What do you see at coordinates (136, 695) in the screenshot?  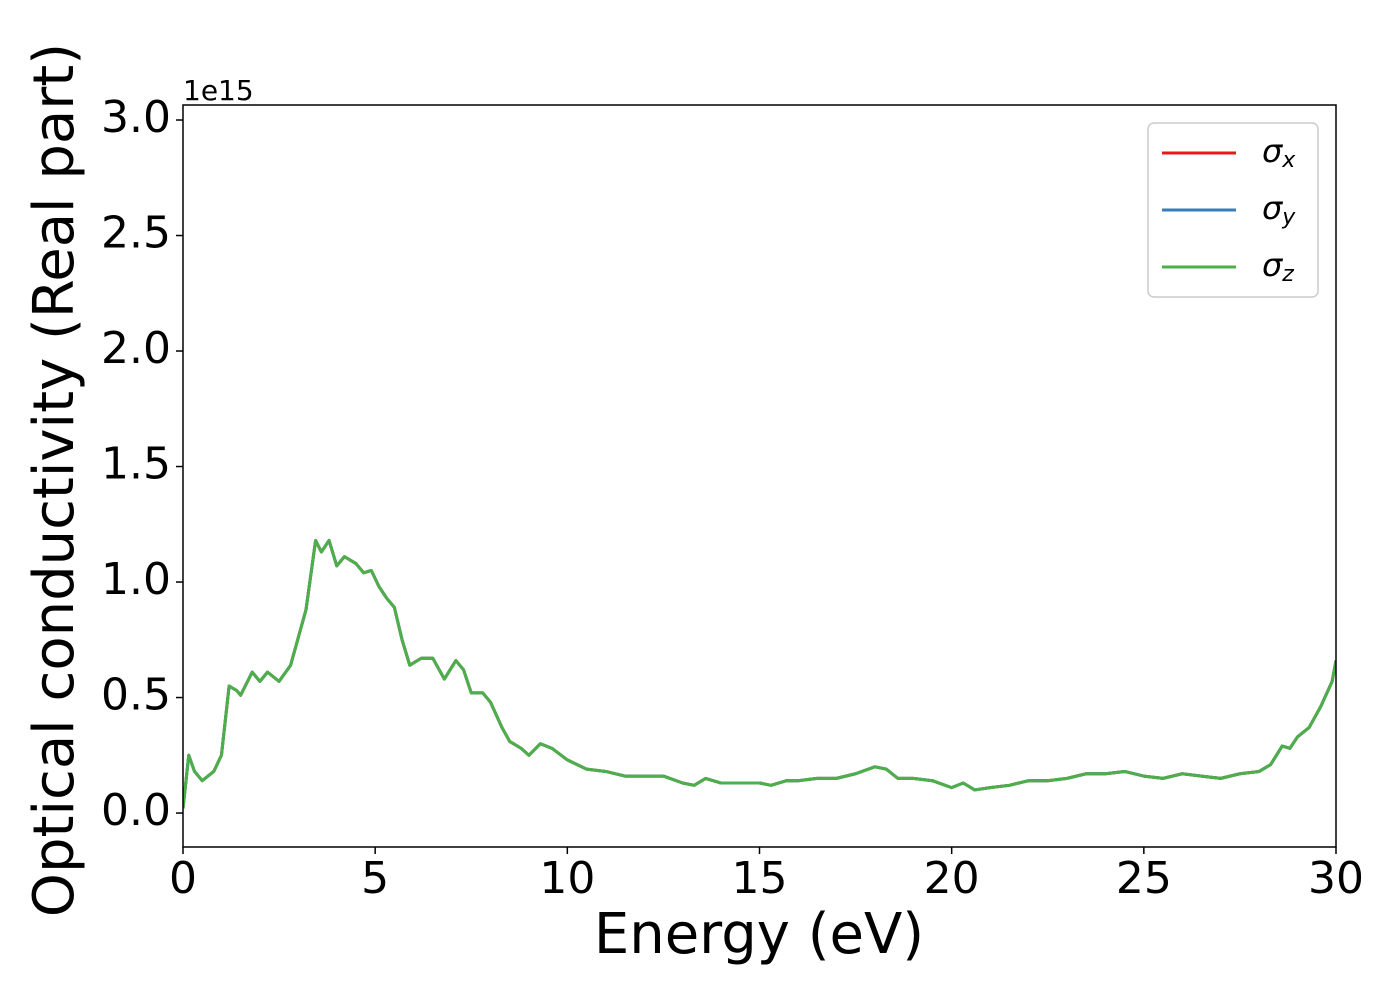 I see `y-tick-label: 0.5` at bounding box center [136, 695].